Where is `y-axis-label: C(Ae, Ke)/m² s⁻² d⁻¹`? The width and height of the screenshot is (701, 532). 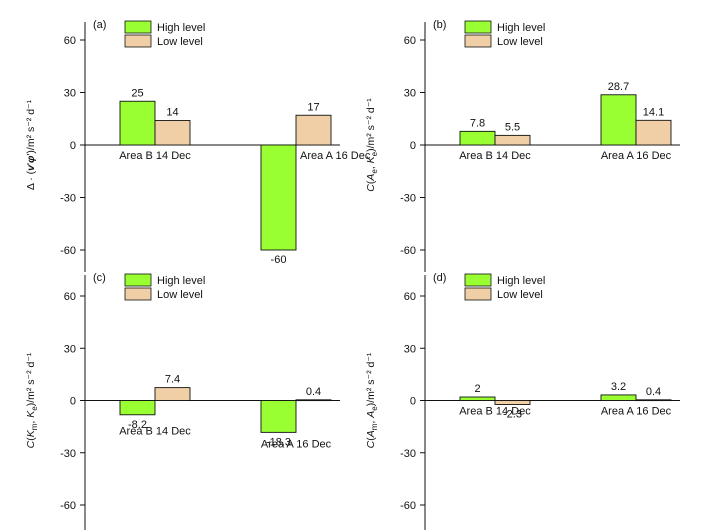 y-axis-label: C(Ae, Ke)/m² s⁻² d⁻¹ is located at coordinates (372, 145).